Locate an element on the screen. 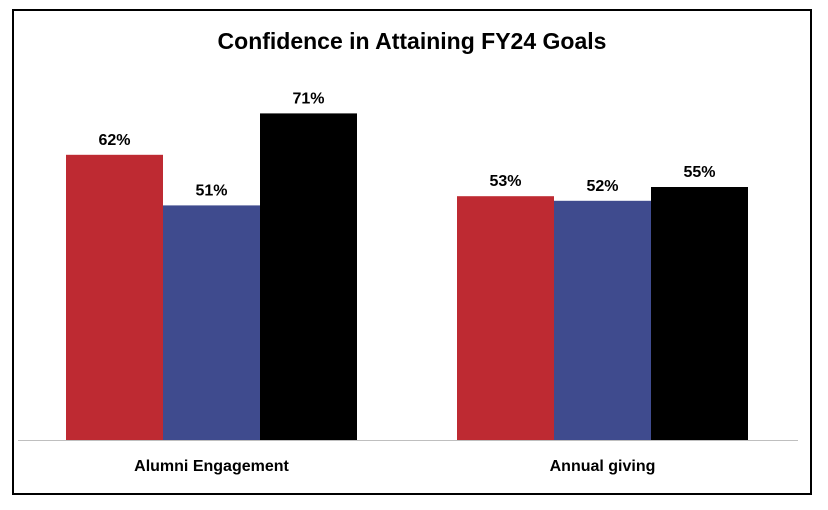 The height and width of the screenshot is (510, 828). data-label-1-2: 55% is located at coordinates (699, 172).